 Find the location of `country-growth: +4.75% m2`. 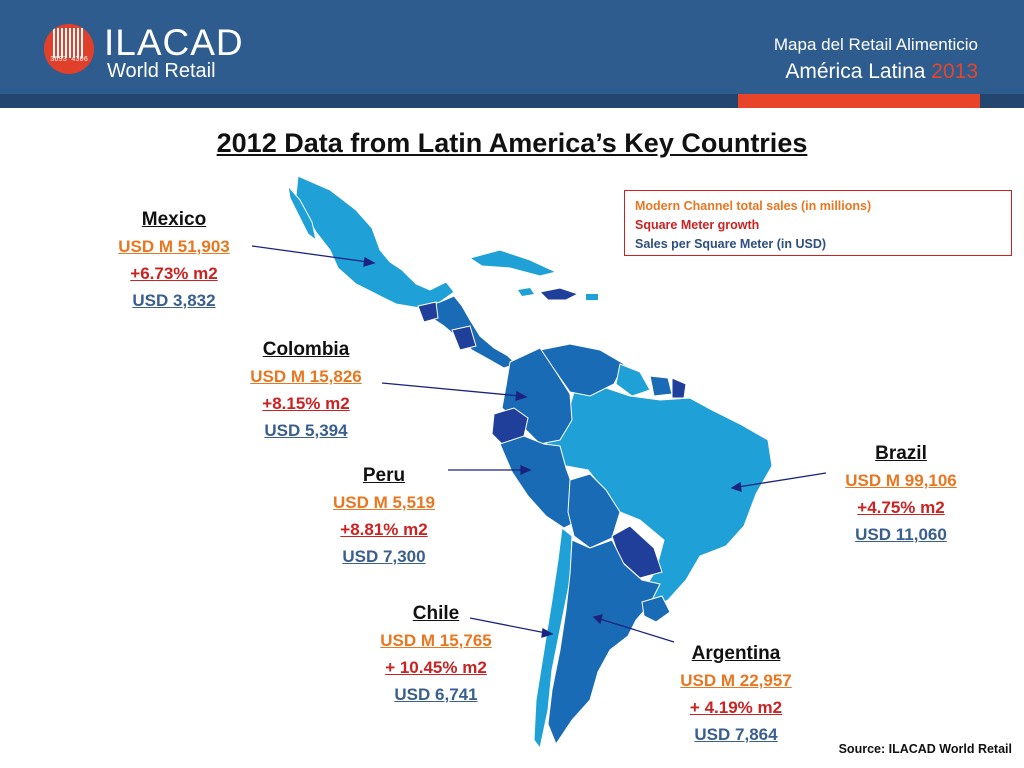

country-growth: +4.75% m2 is located at coordinates (901, 507).